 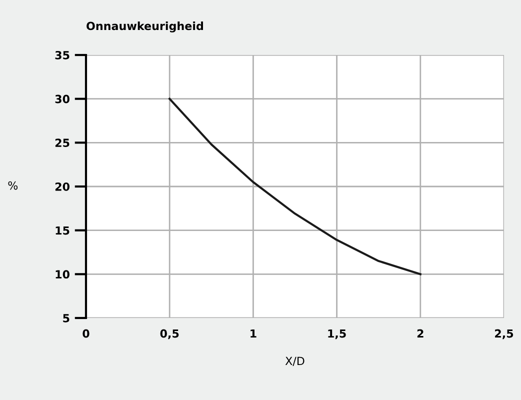 I want to click on x-tick-label: 0, so click(x=86, y=333).